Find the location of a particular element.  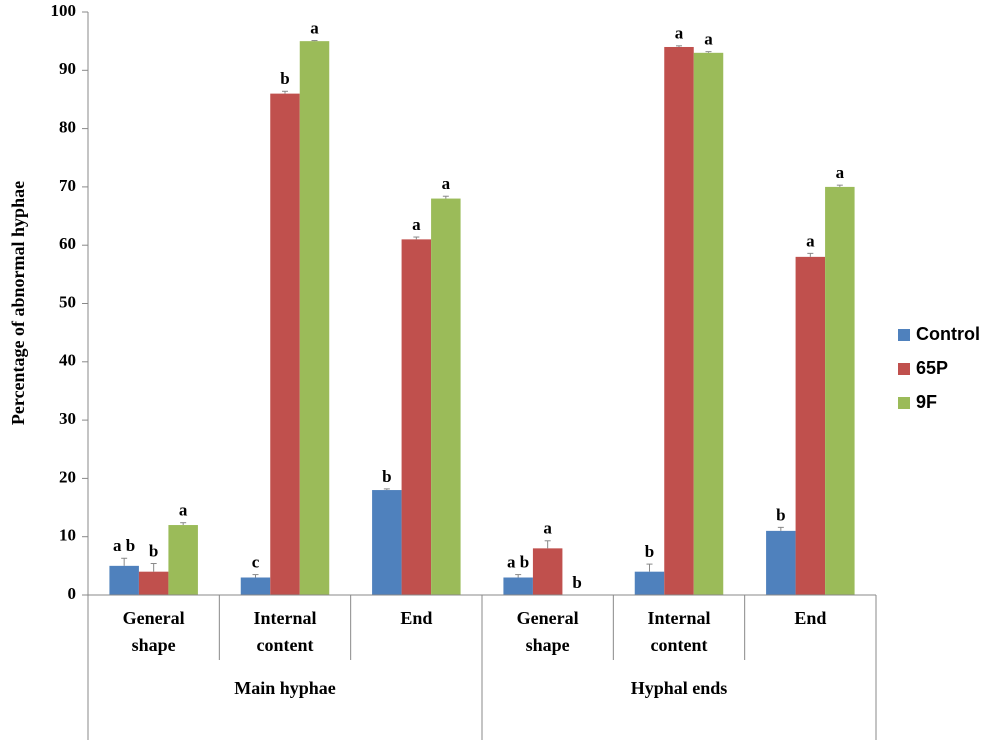

y-tick-label: 80 is located at coordinates (67, 127).